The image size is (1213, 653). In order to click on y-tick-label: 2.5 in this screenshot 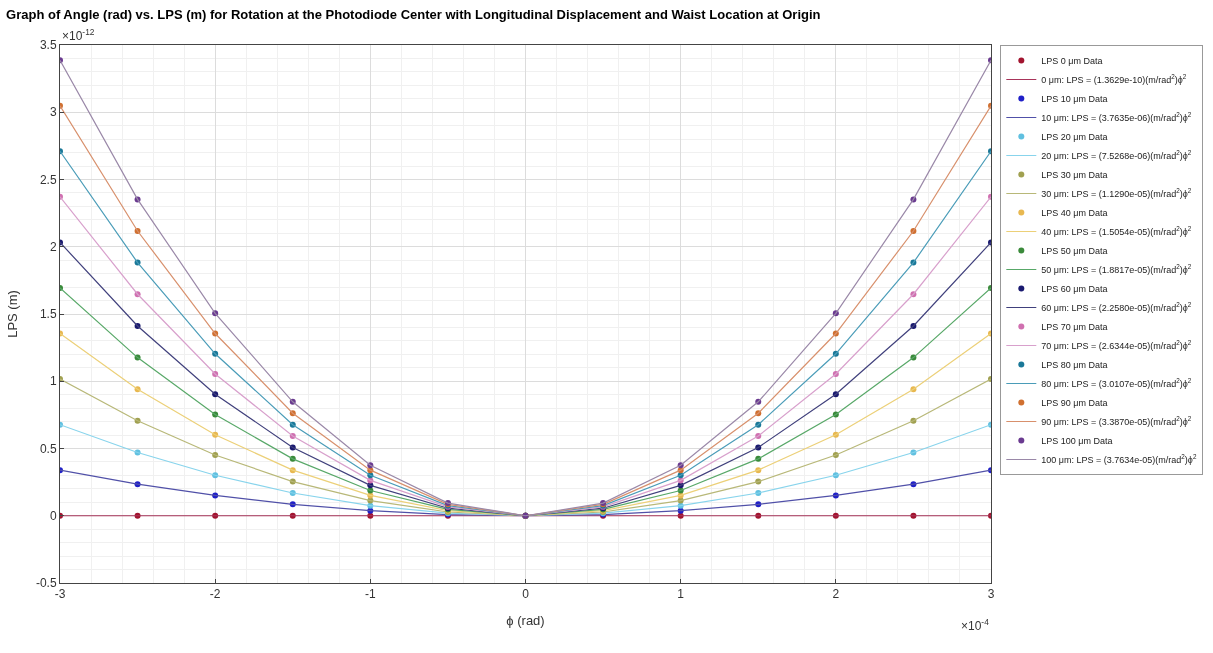, I will do `click(48, 179)`.